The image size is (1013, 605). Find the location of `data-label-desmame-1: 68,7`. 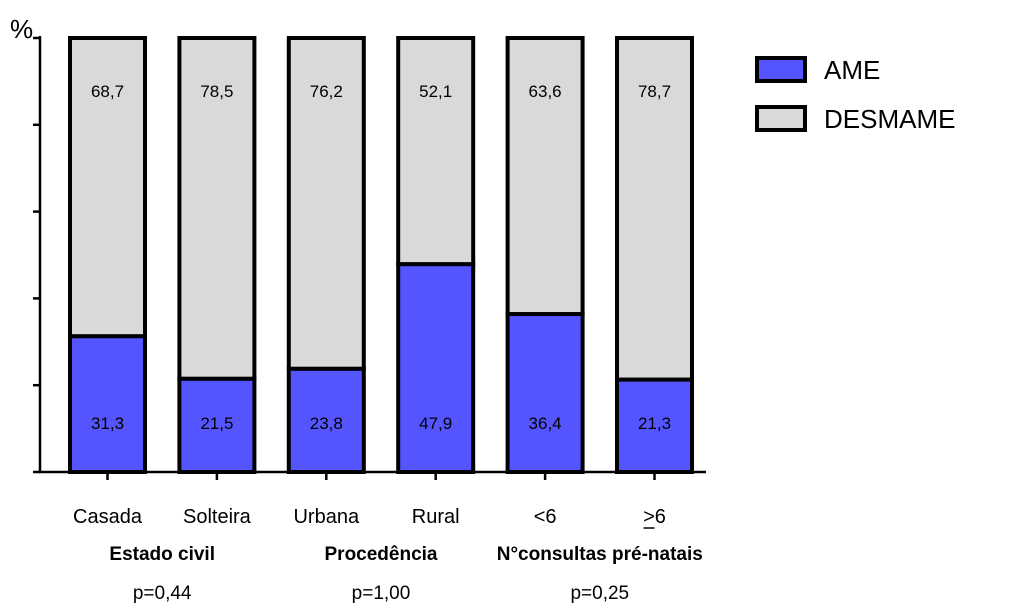

data-label-desmame-1: 68,7 is located at coordinates (107, 91).